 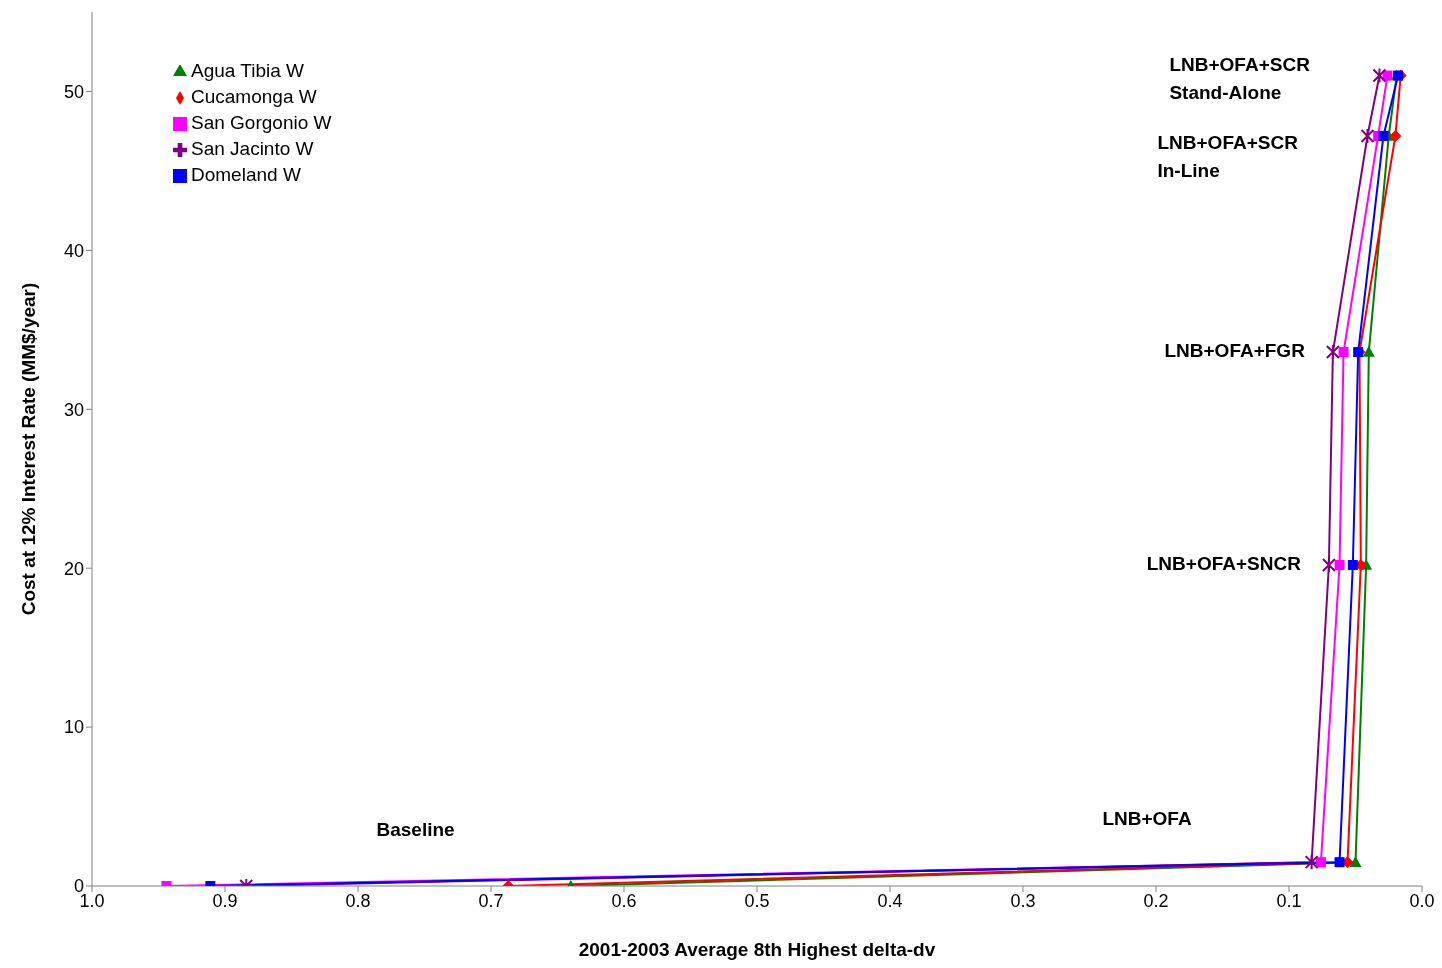 What do you see at coordinates (73, 568) in the screenshot?
I see `y-tick-label: 20` at bounding box center [73, 568].